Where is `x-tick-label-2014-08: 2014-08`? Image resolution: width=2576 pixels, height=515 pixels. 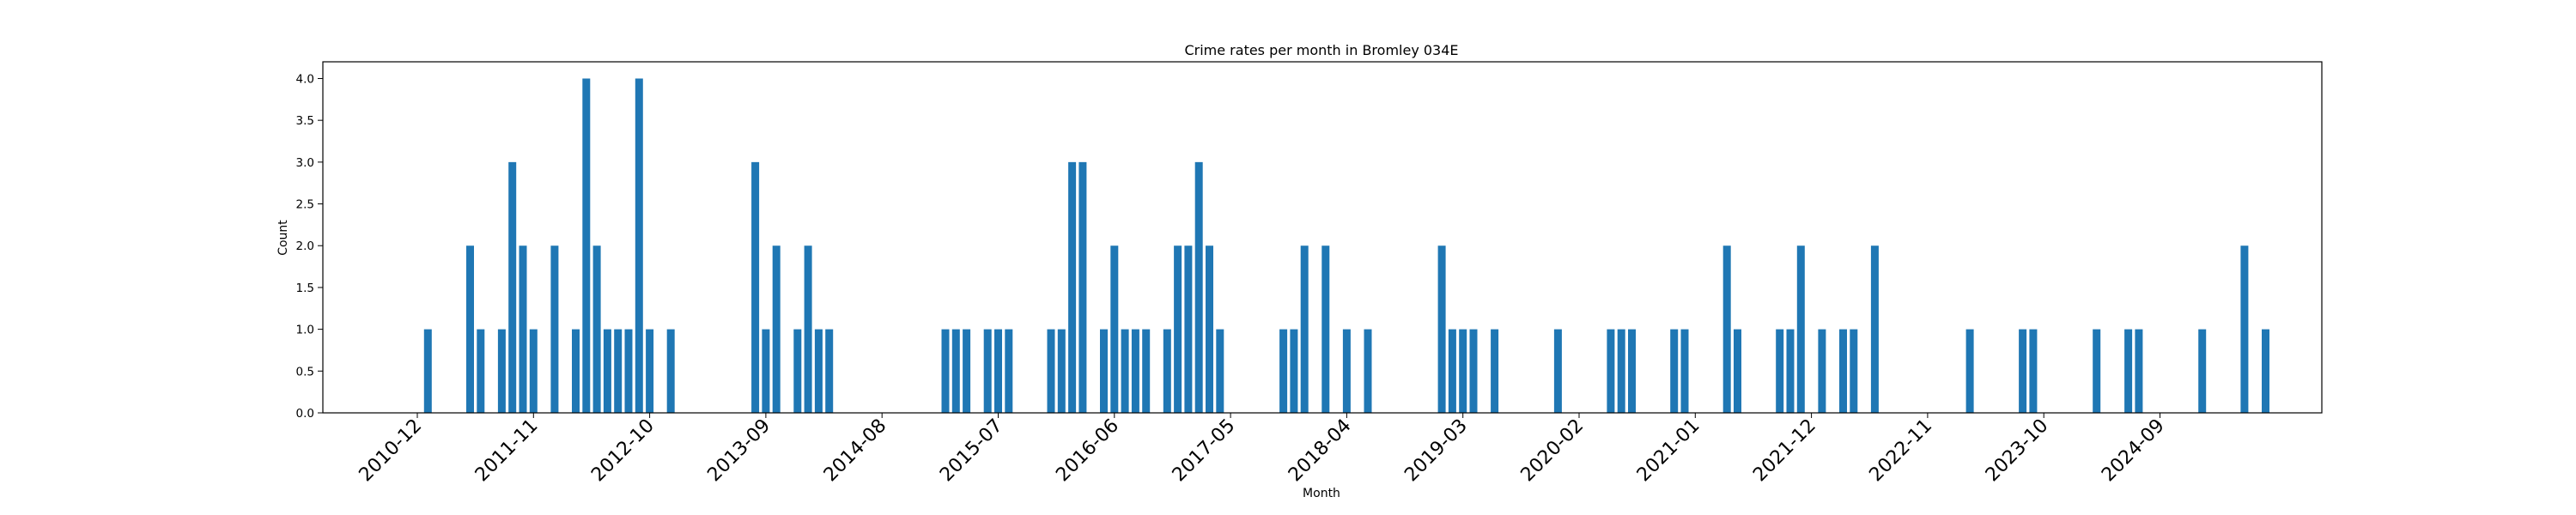 x-tick-label-2014-08: 2014-08 is located at coordinates (856, 451).